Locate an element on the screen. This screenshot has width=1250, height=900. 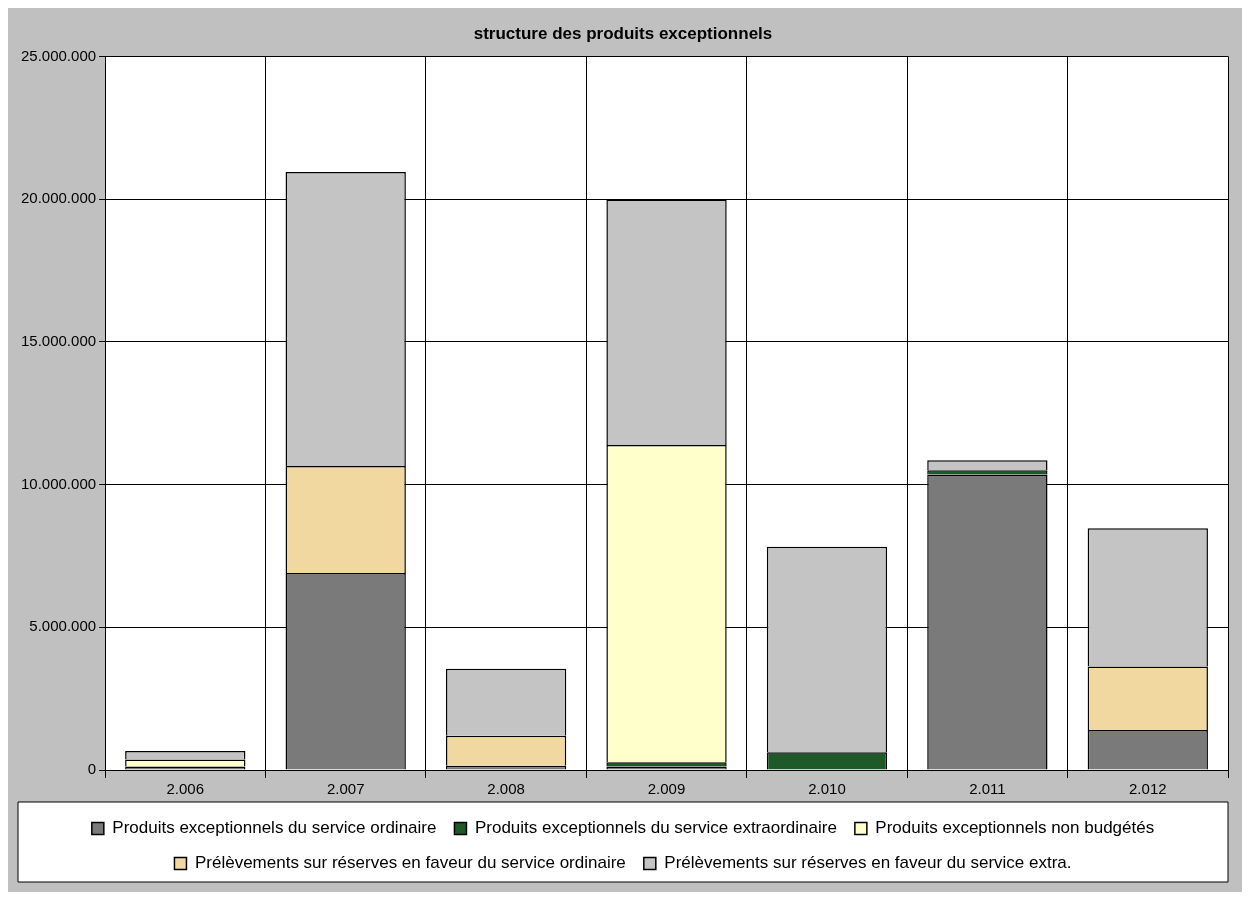
x-tick-label: 2.007 is located at coordinates (345, 789).